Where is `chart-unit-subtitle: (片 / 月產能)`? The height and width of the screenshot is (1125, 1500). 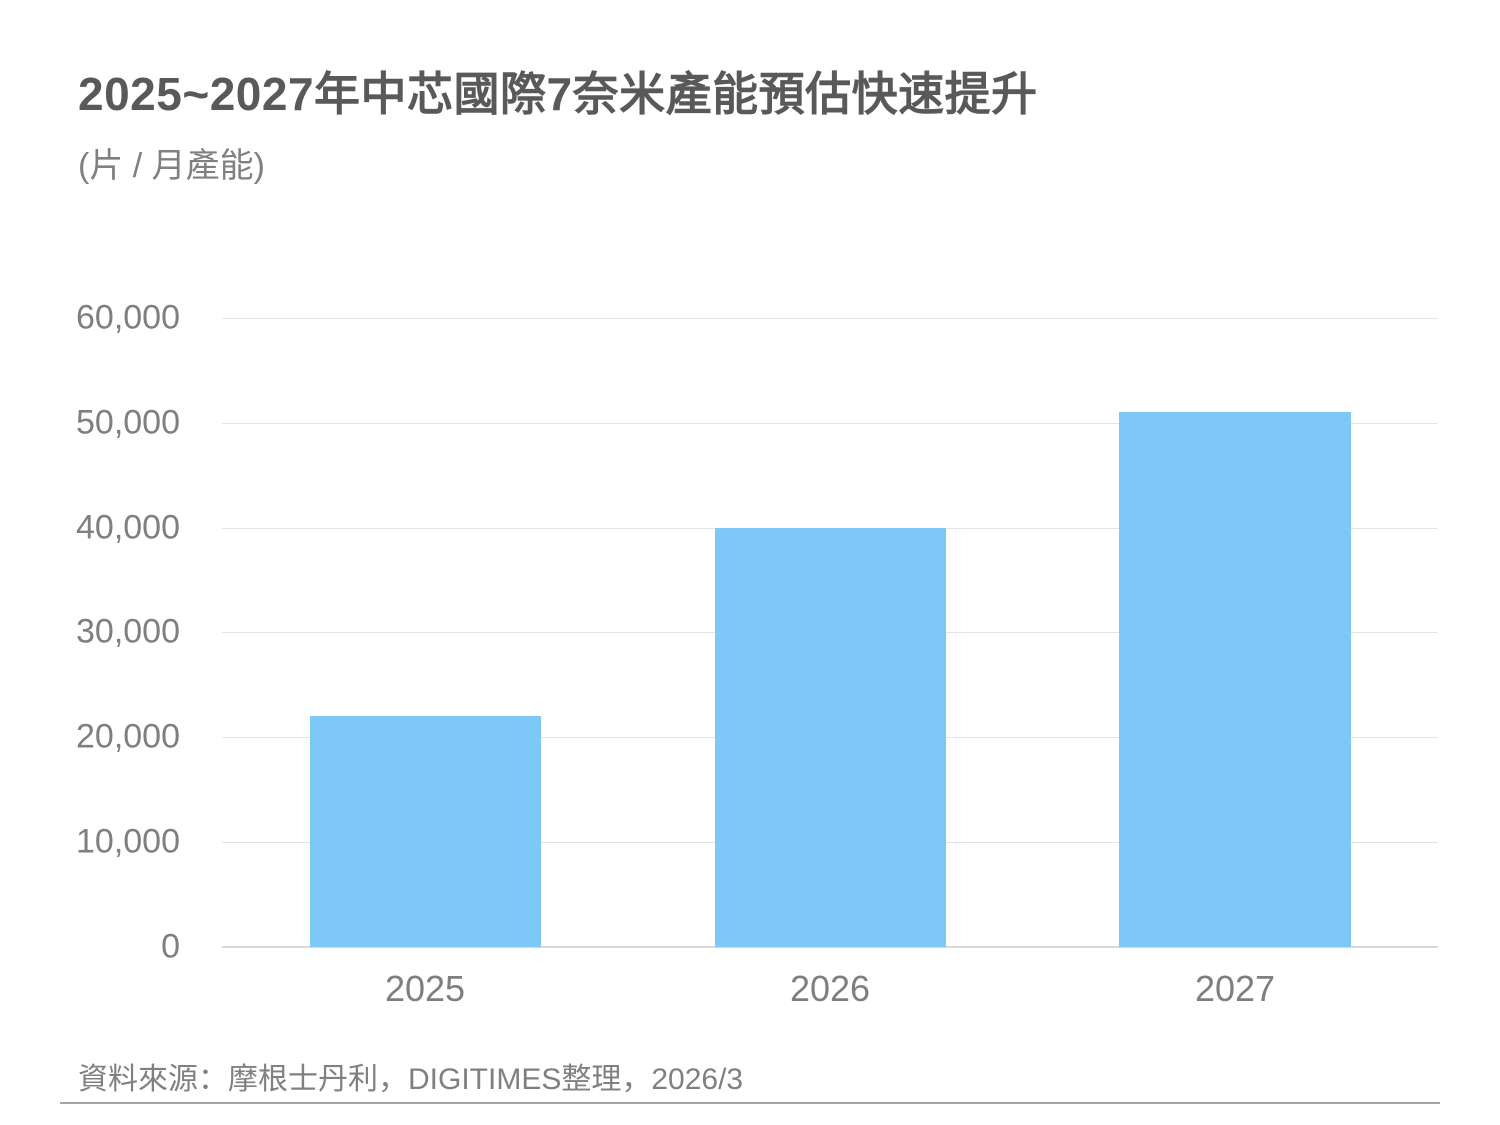
chart-unit-subtitle: (片 / 月產能) is located at coordinates (171, 166).